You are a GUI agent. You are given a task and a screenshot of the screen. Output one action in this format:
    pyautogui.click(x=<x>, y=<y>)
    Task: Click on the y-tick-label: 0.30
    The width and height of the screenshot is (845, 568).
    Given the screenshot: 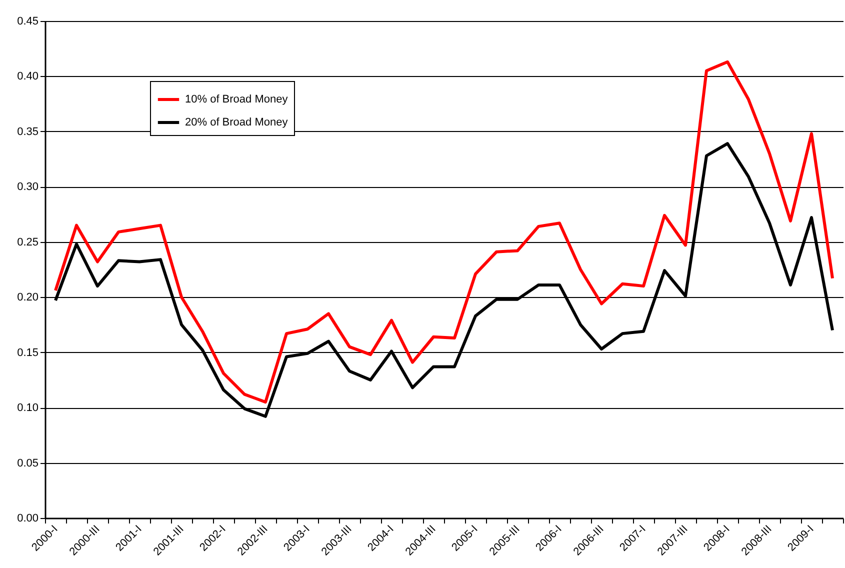 What is the action you would take?
    pyautogui.click(x=27, y=187)
    